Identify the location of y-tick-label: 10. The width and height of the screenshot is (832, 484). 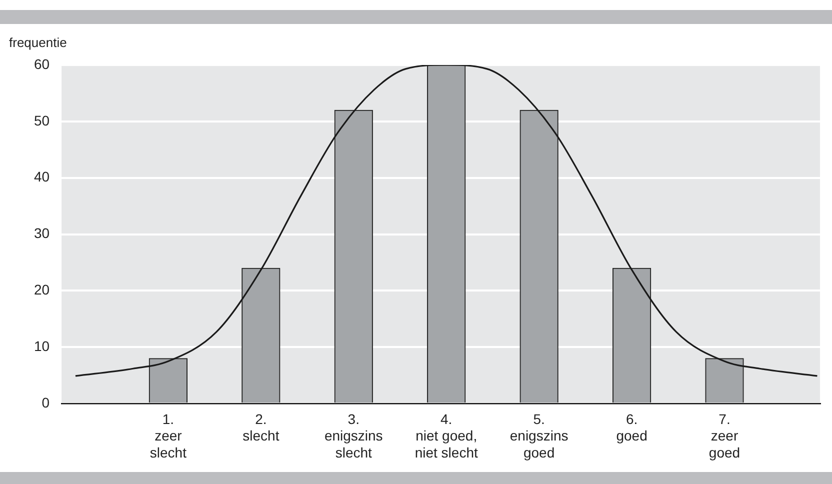
(42, 346).